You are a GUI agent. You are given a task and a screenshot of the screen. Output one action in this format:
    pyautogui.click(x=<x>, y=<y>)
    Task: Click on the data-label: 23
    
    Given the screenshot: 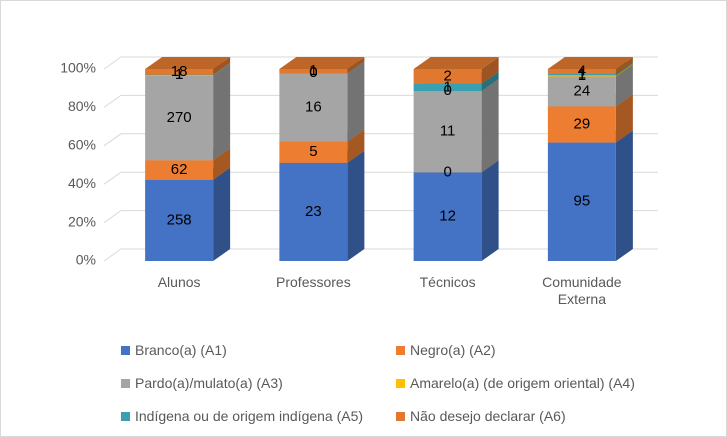 What is the action you would take?
    pyautogui.click(x=313, y=211)
    